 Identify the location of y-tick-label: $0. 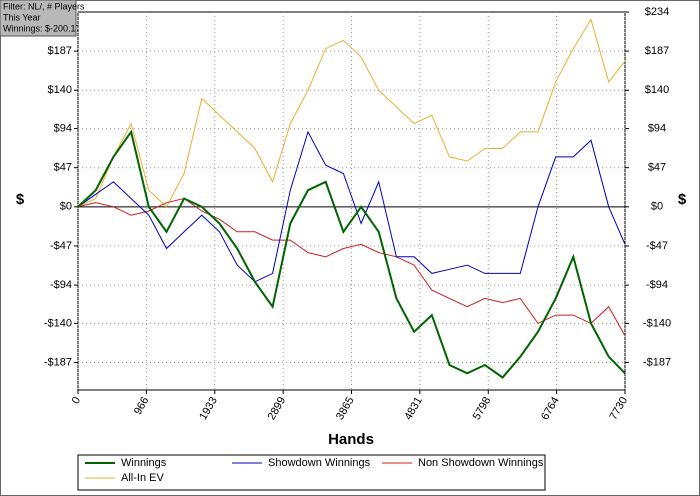
(66, 207).